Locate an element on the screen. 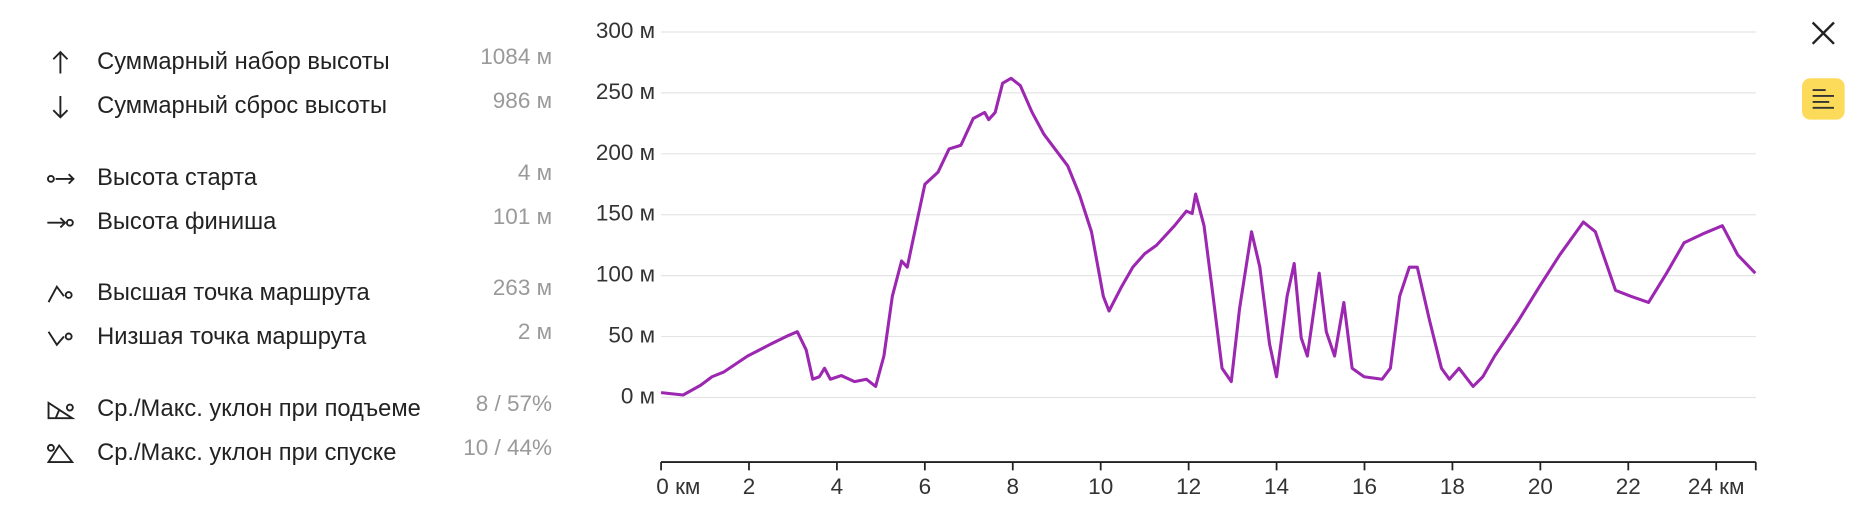 This screenshot has width=1860, height=518. y-tick-label: 300 м is located at coordinates (625, 30).